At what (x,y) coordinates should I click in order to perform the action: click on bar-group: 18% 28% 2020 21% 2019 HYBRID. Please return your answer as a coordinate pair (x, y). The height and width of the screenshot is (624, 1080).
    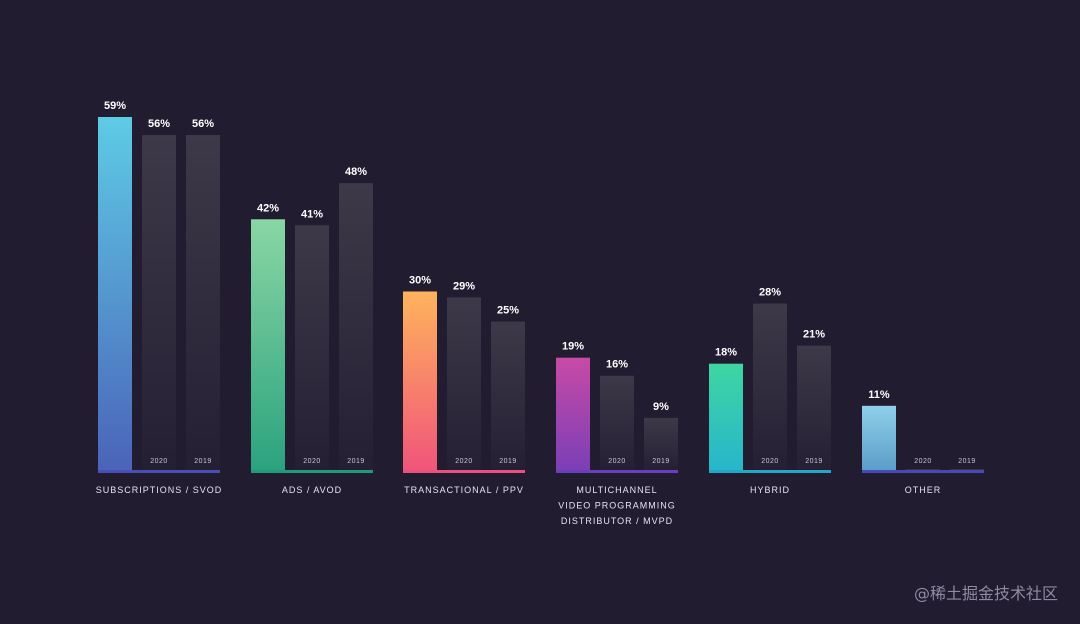
    Looking at the image, I should click on (770, 391).